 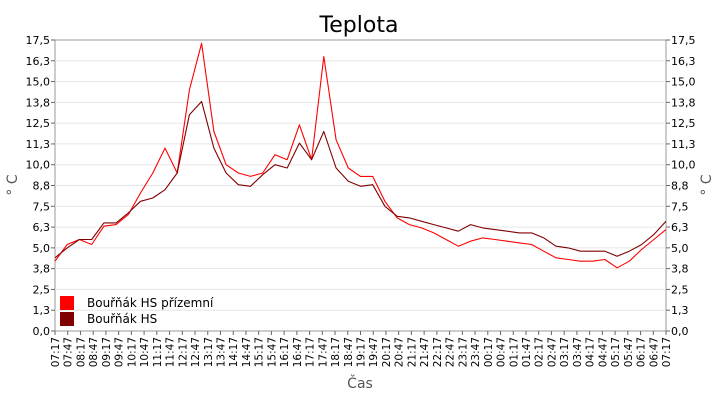 What do you see at coordinates (311, 352) in the screenshot?
I see `x-tick-label: 17:17` at bounding box center [311, 352].